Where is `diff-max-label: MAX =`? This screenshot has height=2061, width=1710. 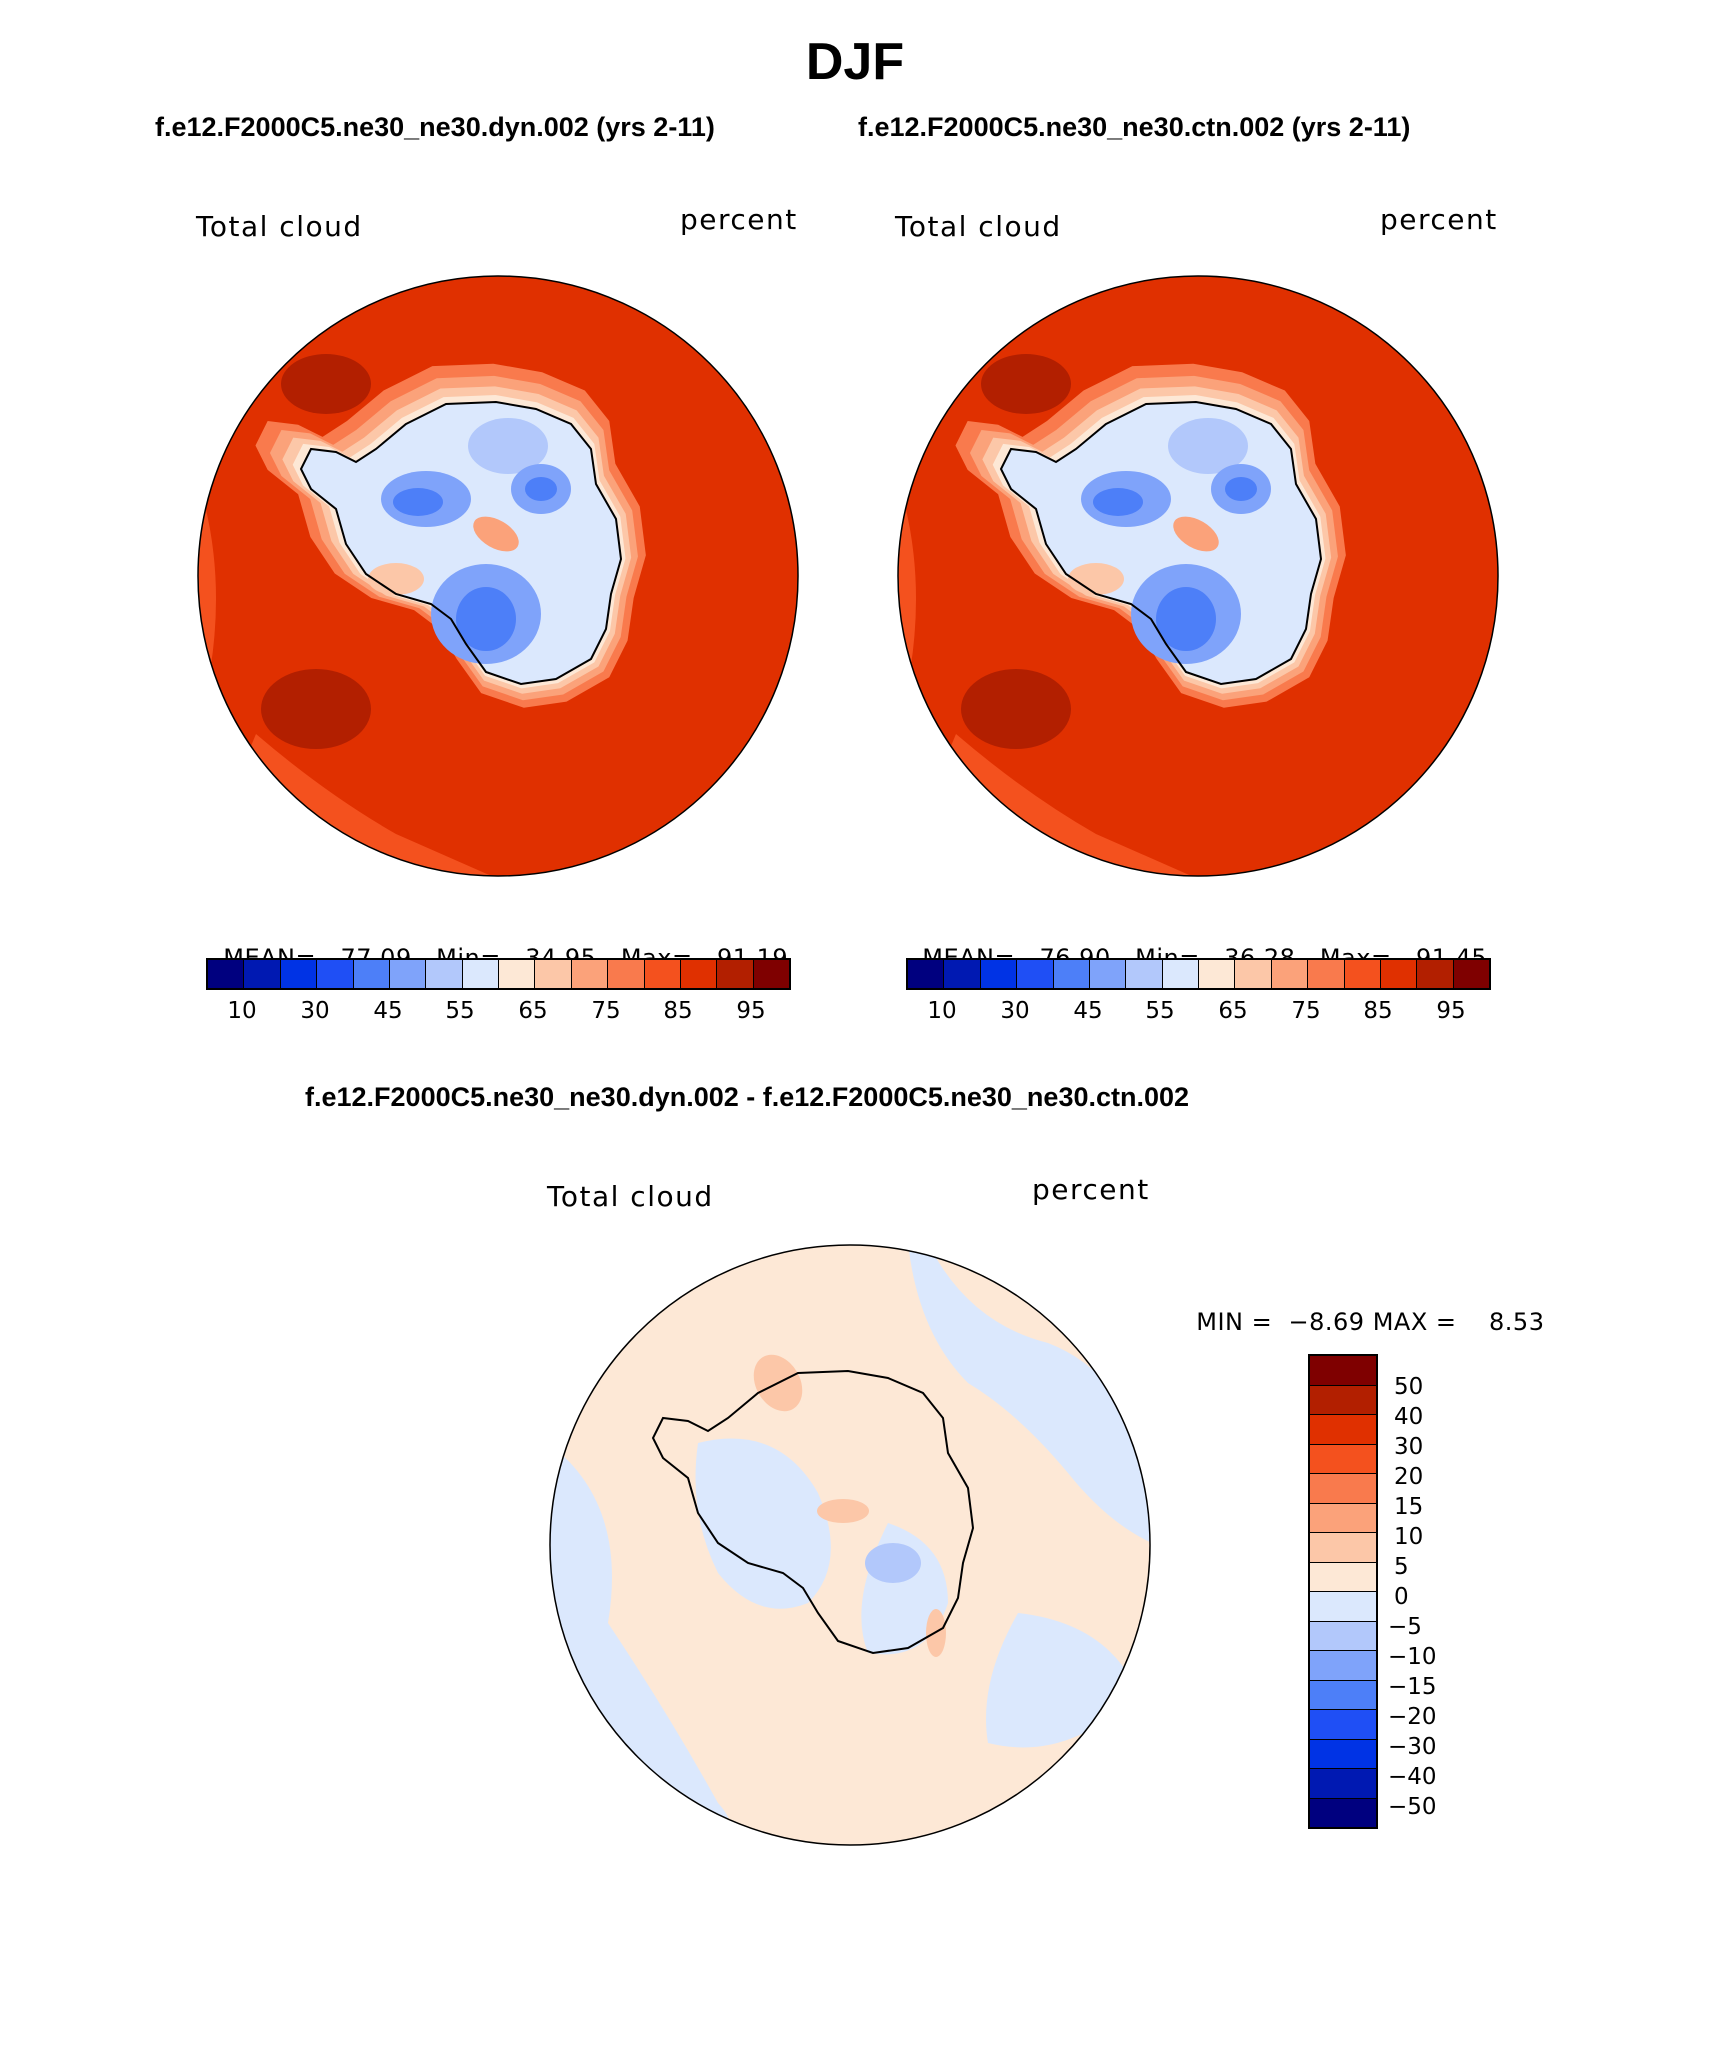
diff-max-label: MAX = is located at coordinates (1414, 1322).